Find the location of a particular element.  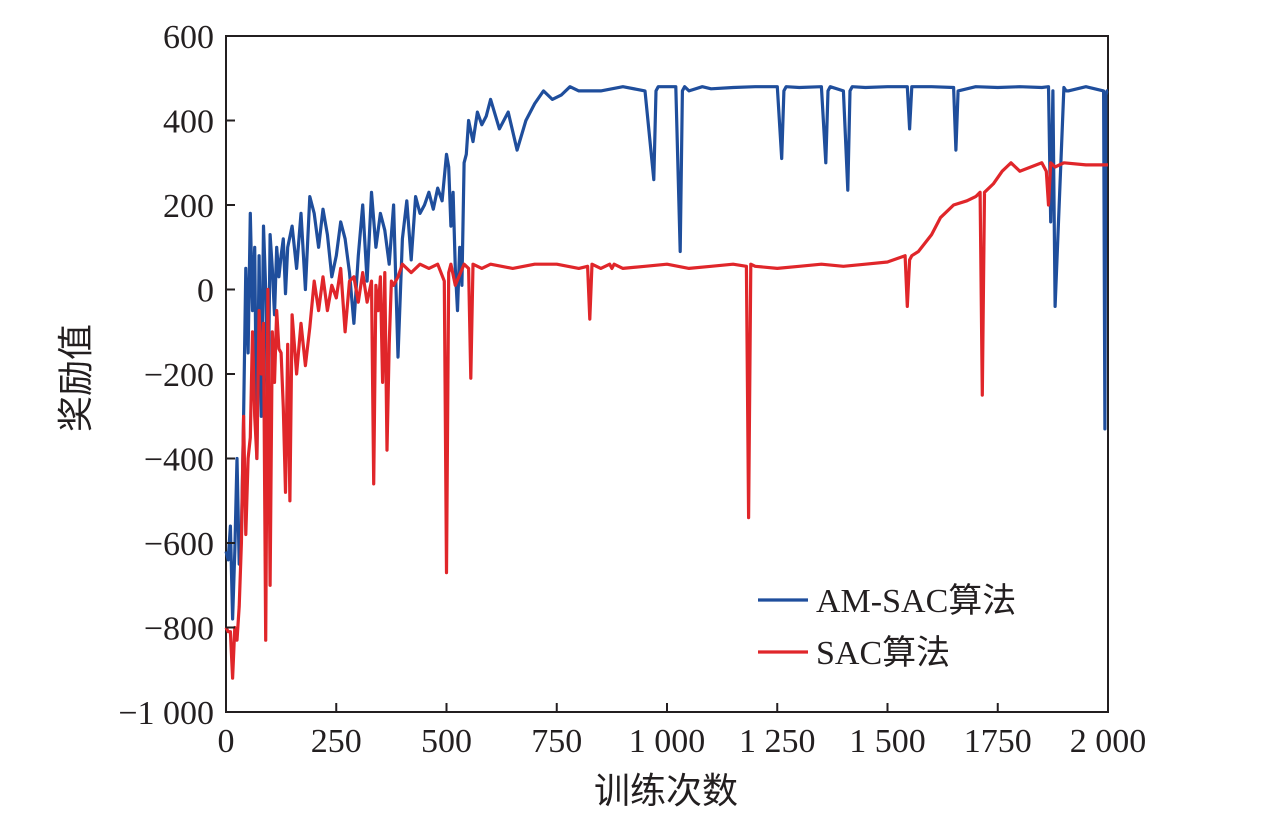

y-tick-label: 600 is located at coordinates (188, 37).